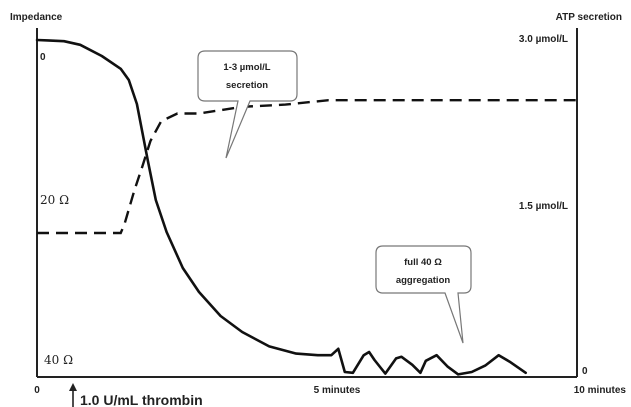 Image resolution: width=631 pixels, height=407 pixels. What do you see at coordinates (585, 371) in the screenshot?
I see `right-tick-0: 0` at bounding box center [585, 371].